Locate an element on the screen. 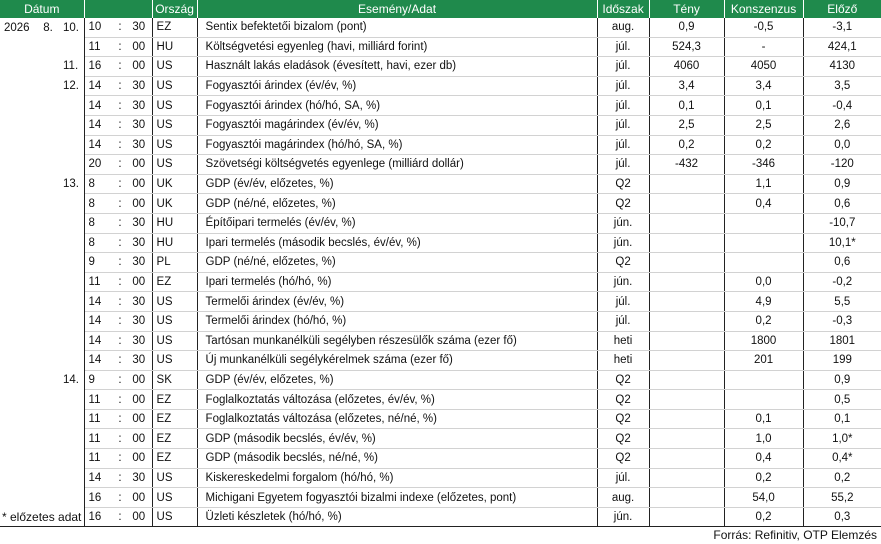  consensus-cell: 1800 is located at coordinates (764, 341).